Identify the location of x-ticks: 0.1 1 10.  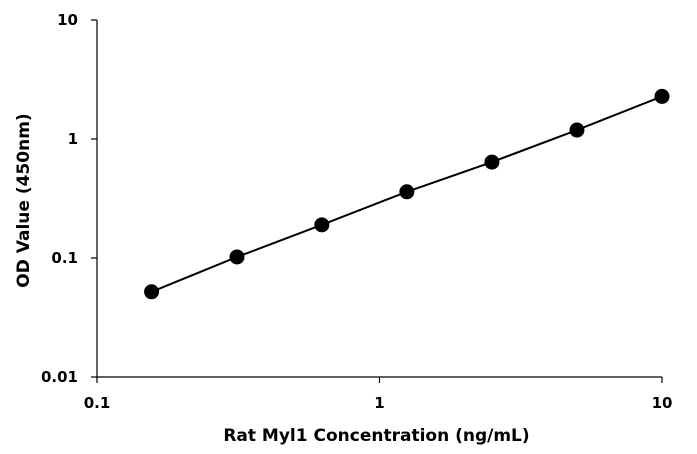
(378, 394).